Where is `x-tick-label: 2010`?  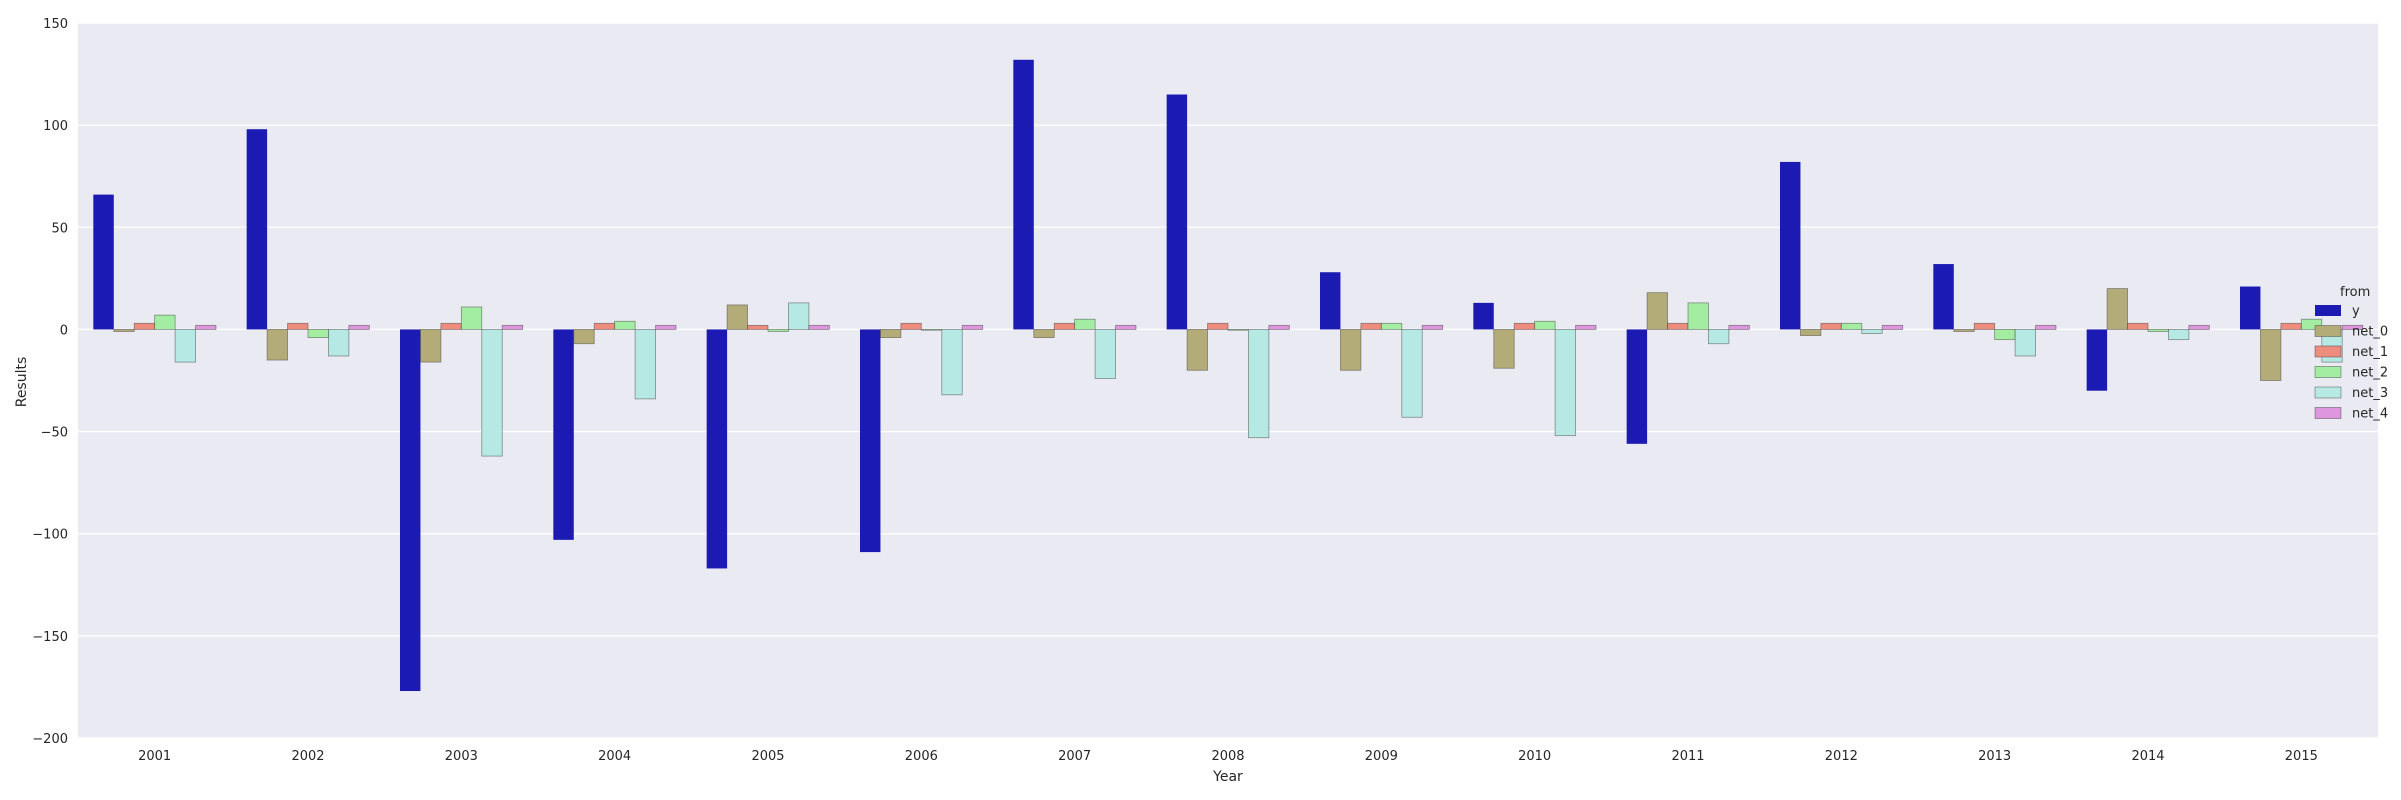
x-tick-label: 2010 is located at coordinates (1534, 756).